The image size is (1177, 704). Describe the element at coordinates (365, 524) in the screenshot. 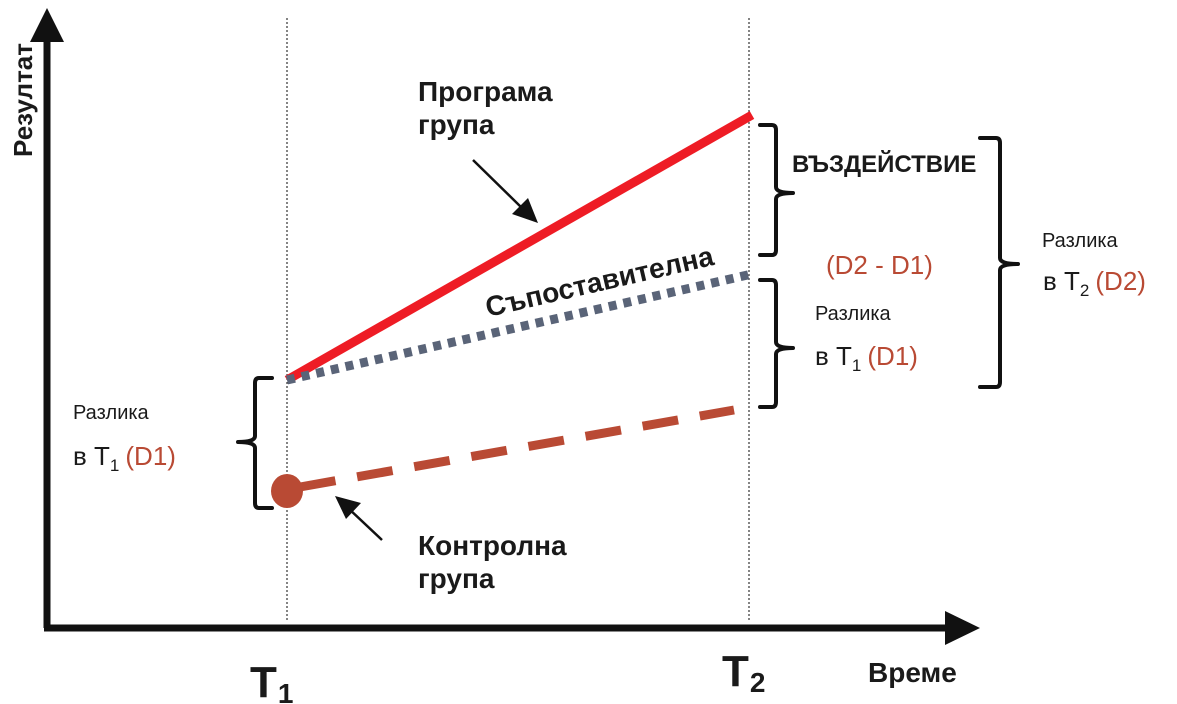

I see `control-pointer-line` at that location.